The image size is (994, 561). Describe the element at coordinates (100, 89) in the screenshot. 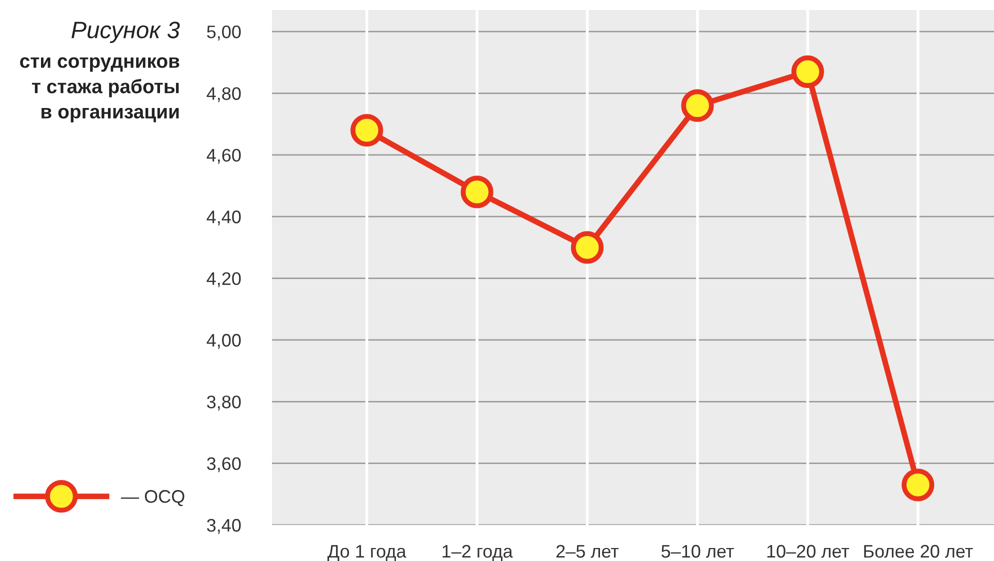

I see `text: сти сотрудников т стажа работы в организации` at that location.